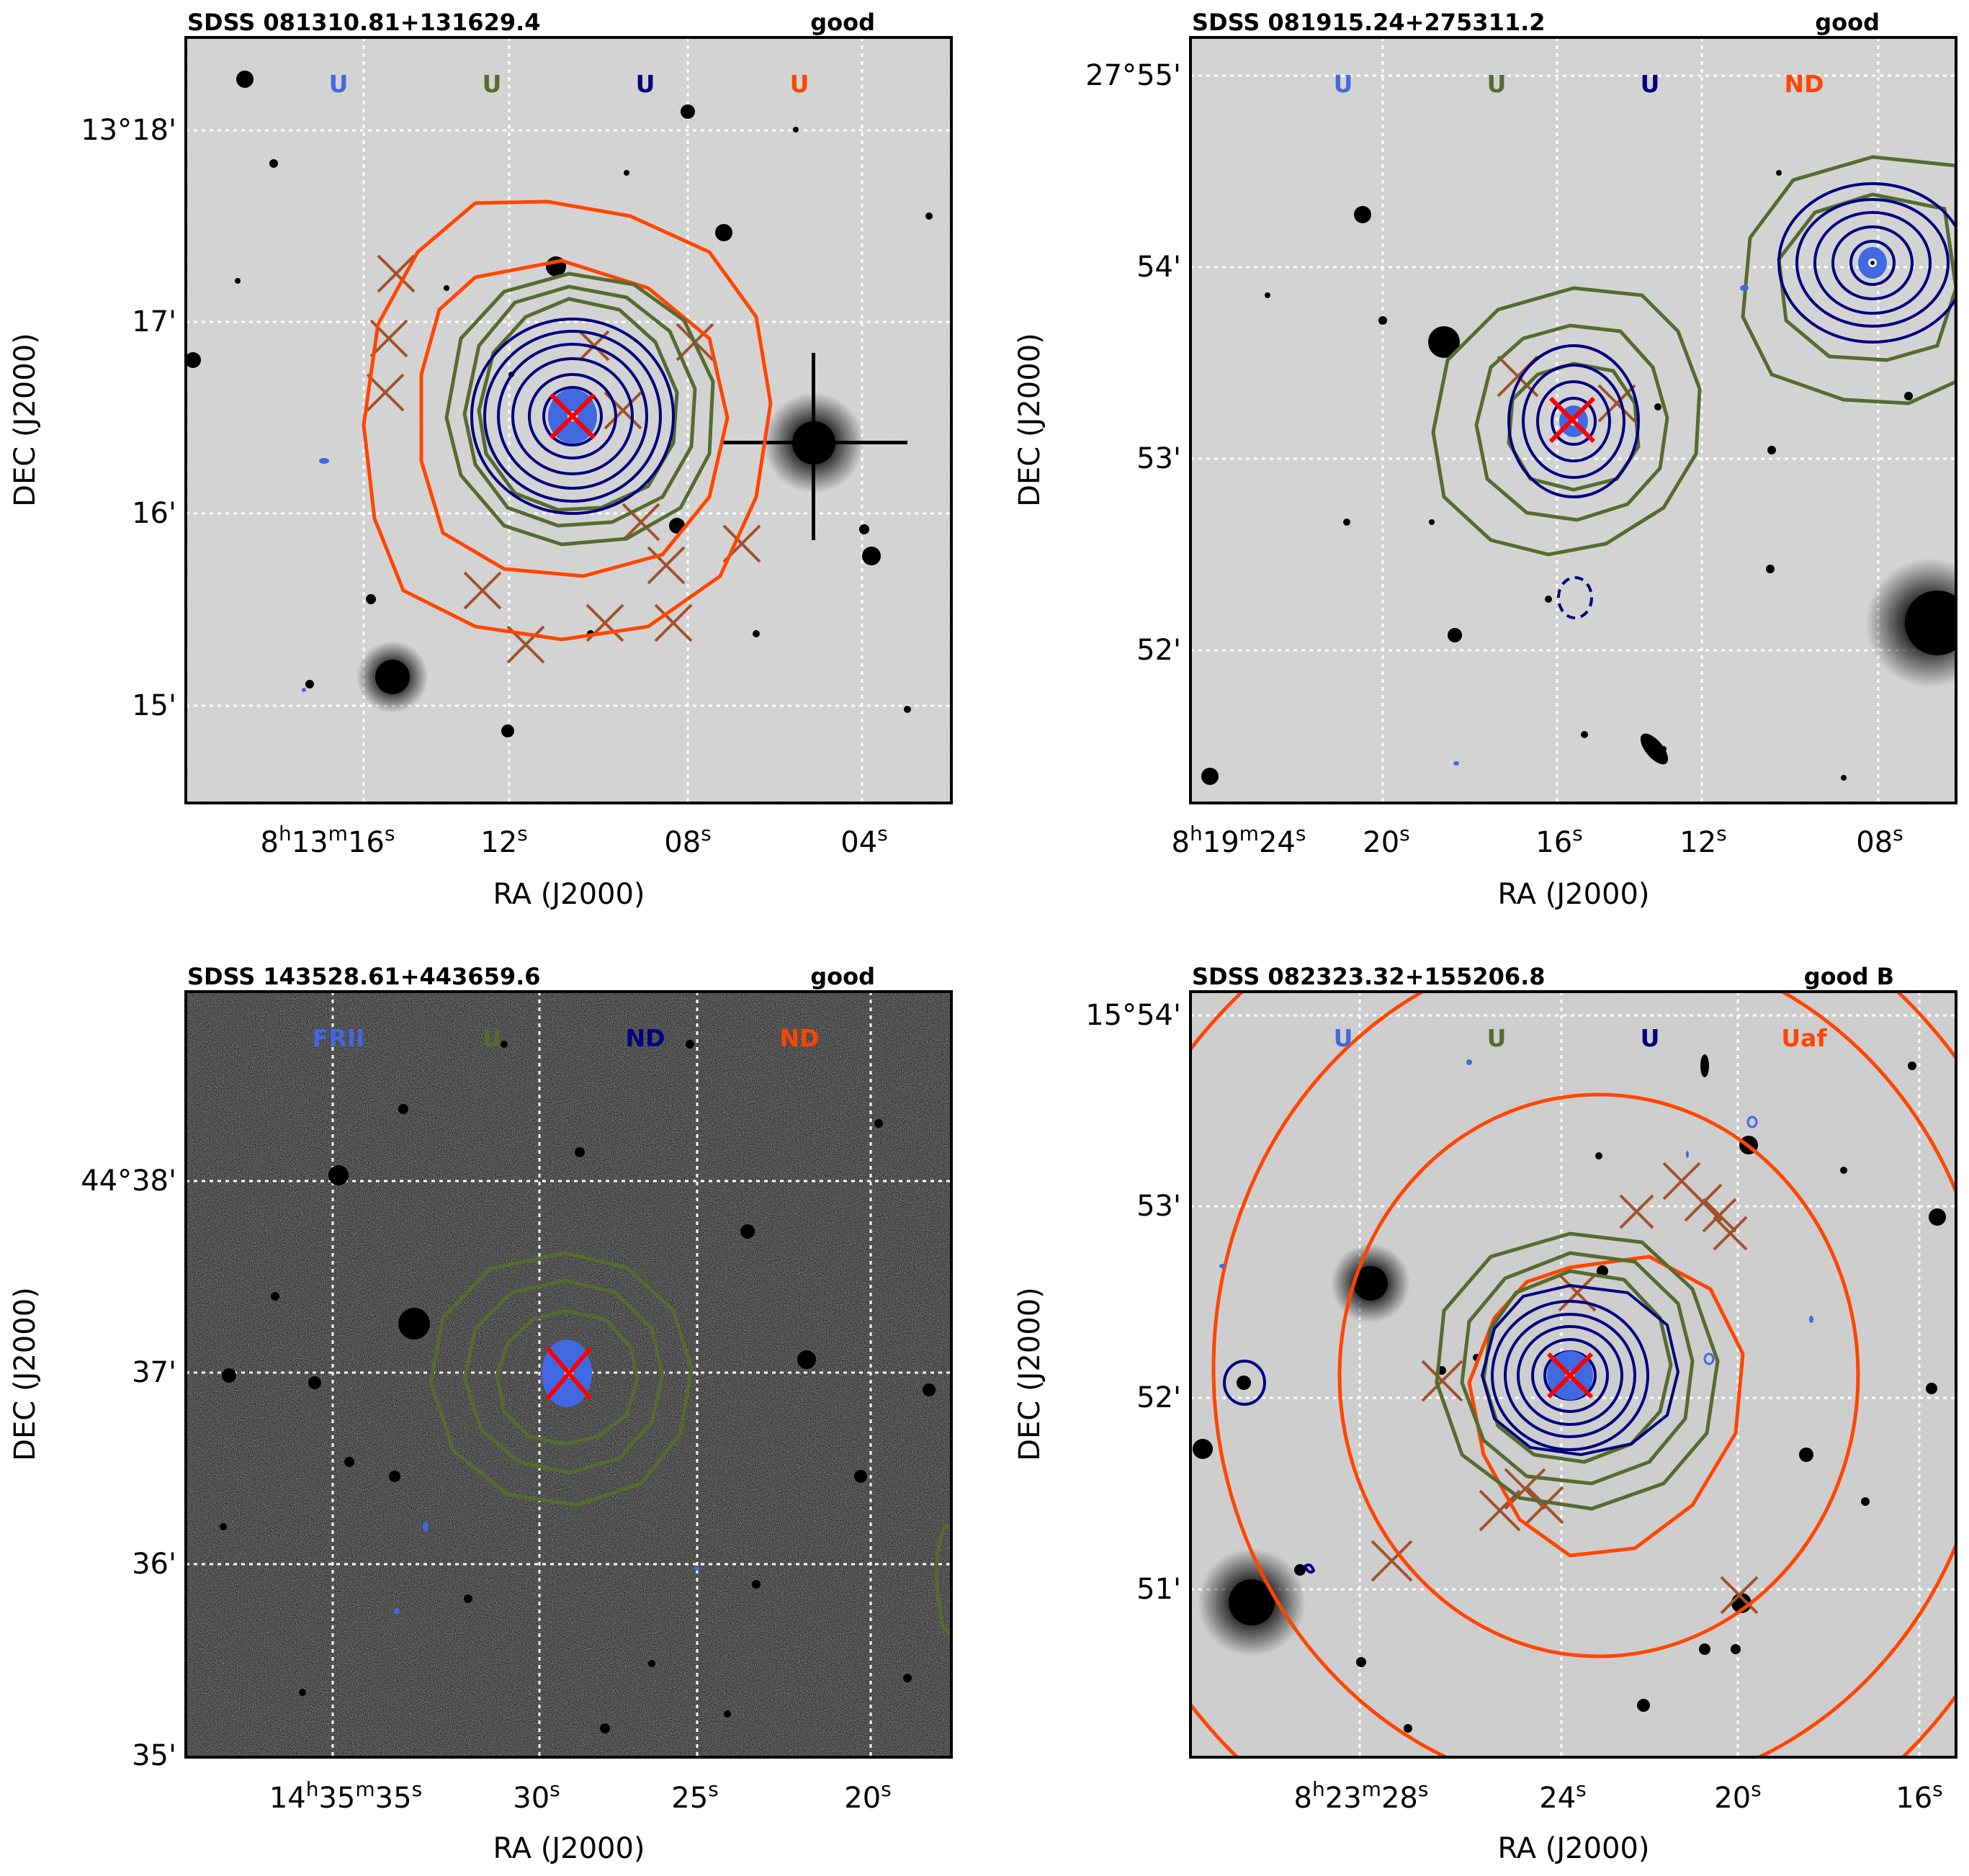 The width and height of the screenshot is (1969, 1876). I want to click on ra-tick: 8h23m28s, so click(1361, 1796).